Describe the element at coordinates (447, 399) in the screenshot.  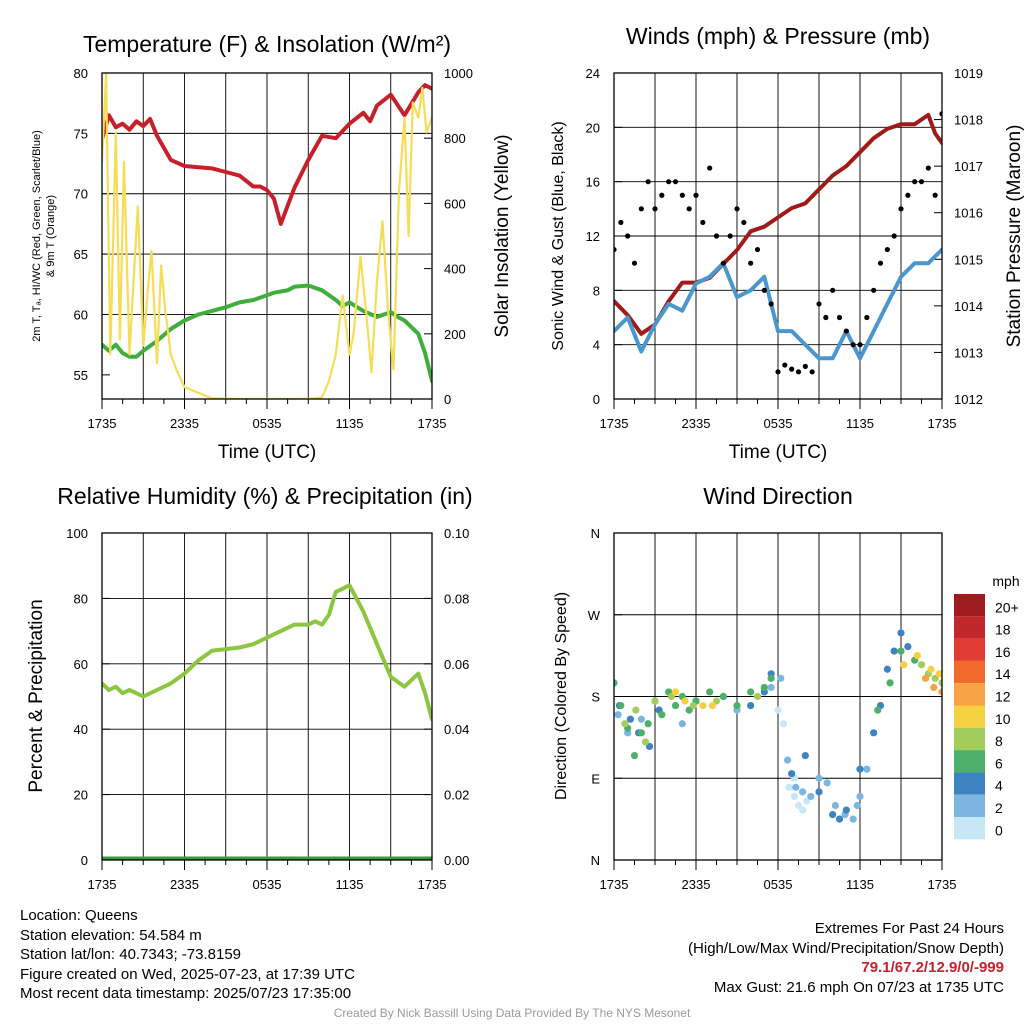
I see `y2-tick-label: 0` at that location.